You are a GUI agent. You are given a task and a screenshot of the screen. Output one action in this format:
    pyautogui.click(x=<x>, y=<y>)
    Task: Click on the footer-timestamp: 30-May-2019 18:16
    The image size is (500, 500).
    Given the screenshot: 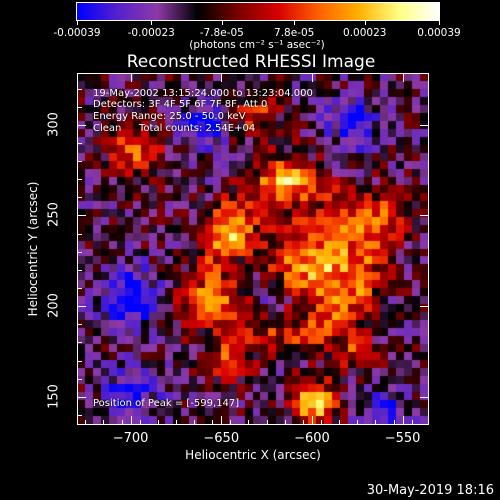 What is the action you would take?
    pyautogui.click(x=430, y=490)
    